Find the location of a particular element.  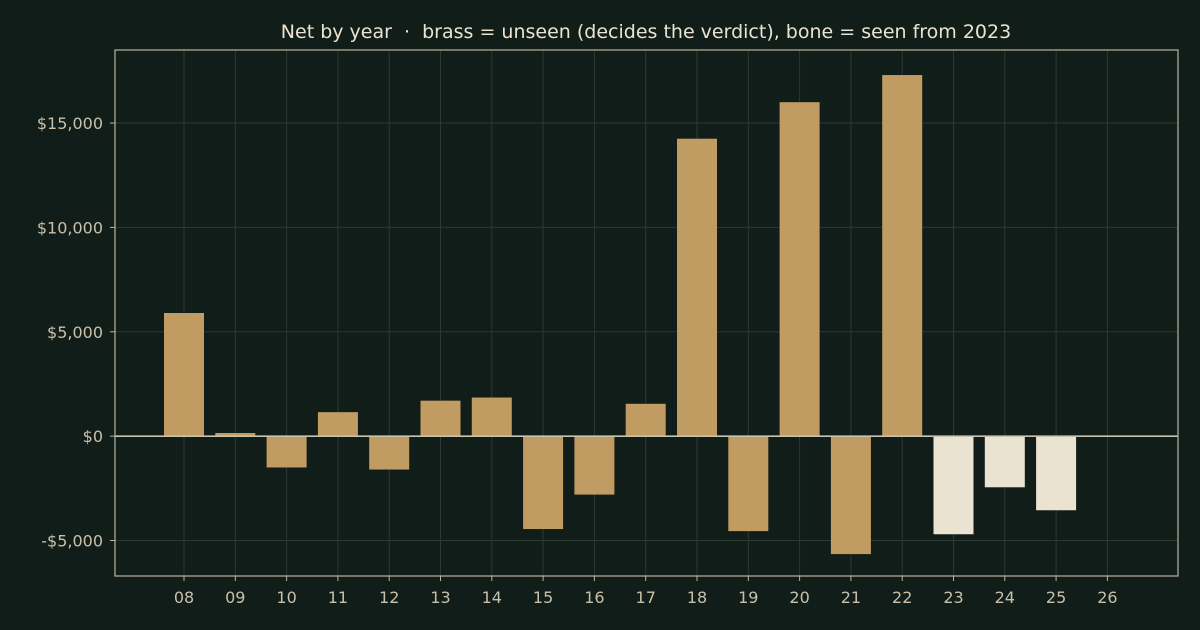

x-tick-label: 19 is located at coordinates (748, 597).